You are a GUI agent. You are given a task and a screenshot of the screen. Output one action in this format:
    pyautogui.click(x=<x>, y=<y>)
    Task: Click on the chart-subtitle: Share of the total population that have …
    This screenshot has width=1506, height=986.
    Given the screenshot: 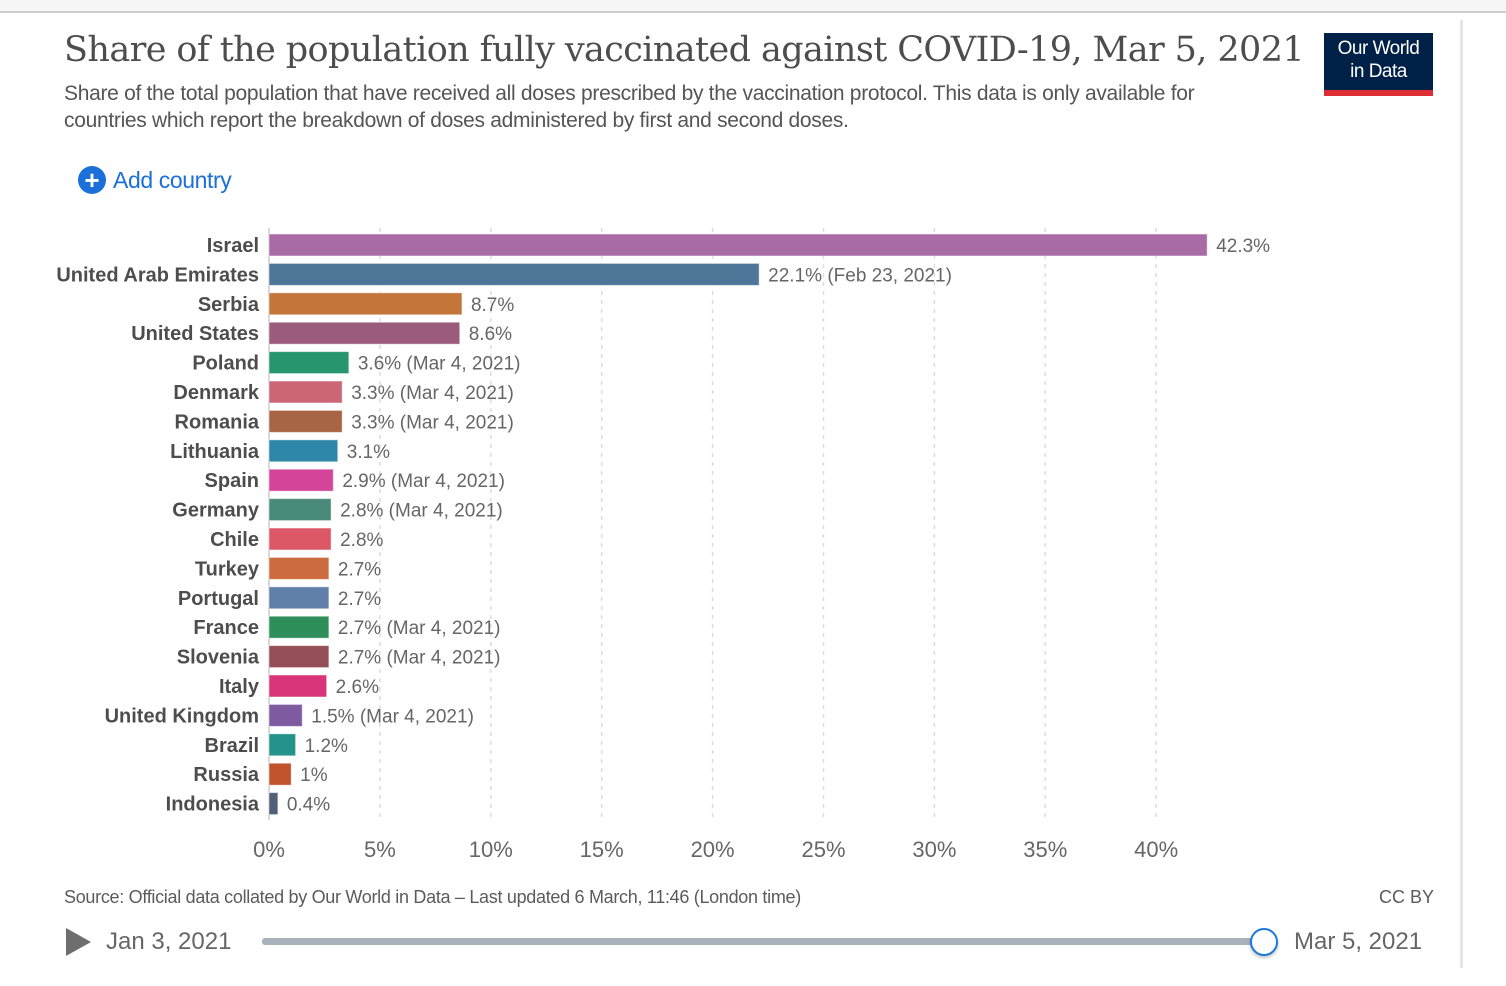 What is the action you would take?
    pyautogui.click(x=629, y=107)
    